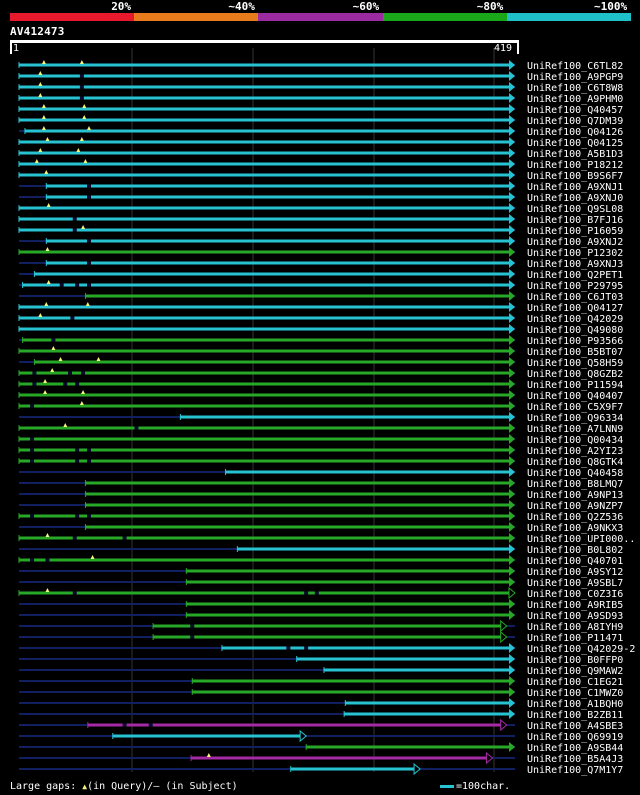  What do you see at coordinates (575, 143) in the screenshot?
I see `hit-label: UniRef100_Q04125` at bounding box center [575, 143].